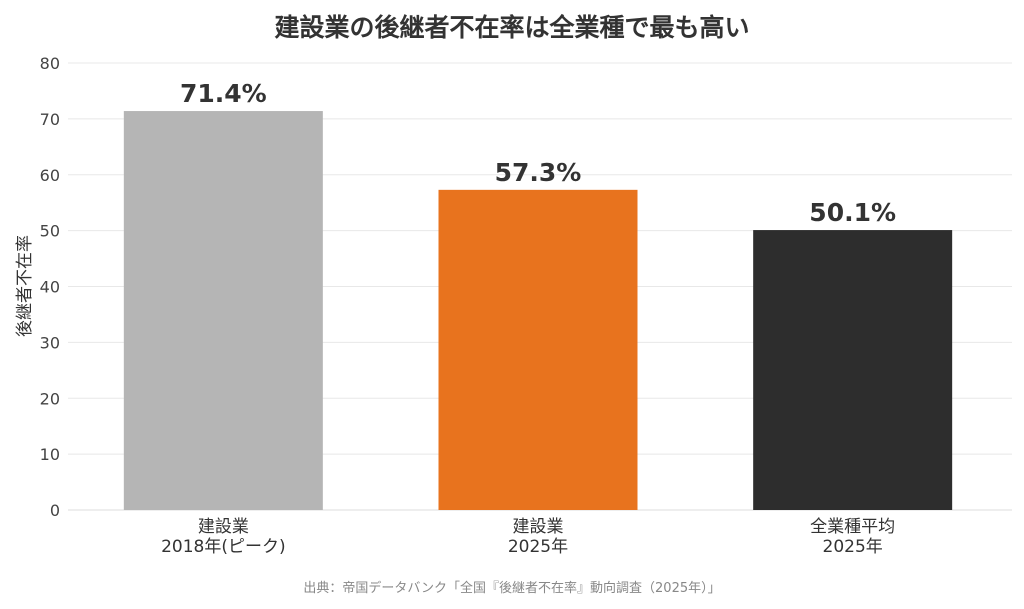  Describe the element at coordinates (50, 231) in the screenshot. I see `y-tick-label: 50` at that location.